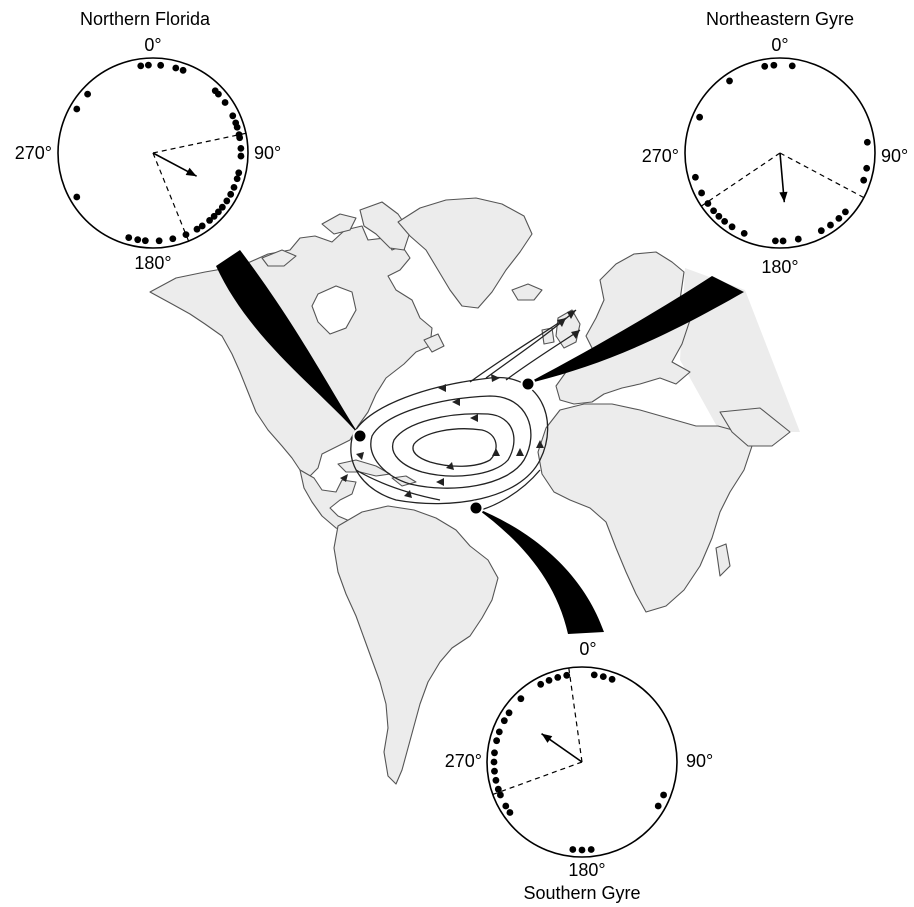  Describe the element at coordinates (476, 508) in the screenshot. I see `site-marker-southern-gyre` at that location.